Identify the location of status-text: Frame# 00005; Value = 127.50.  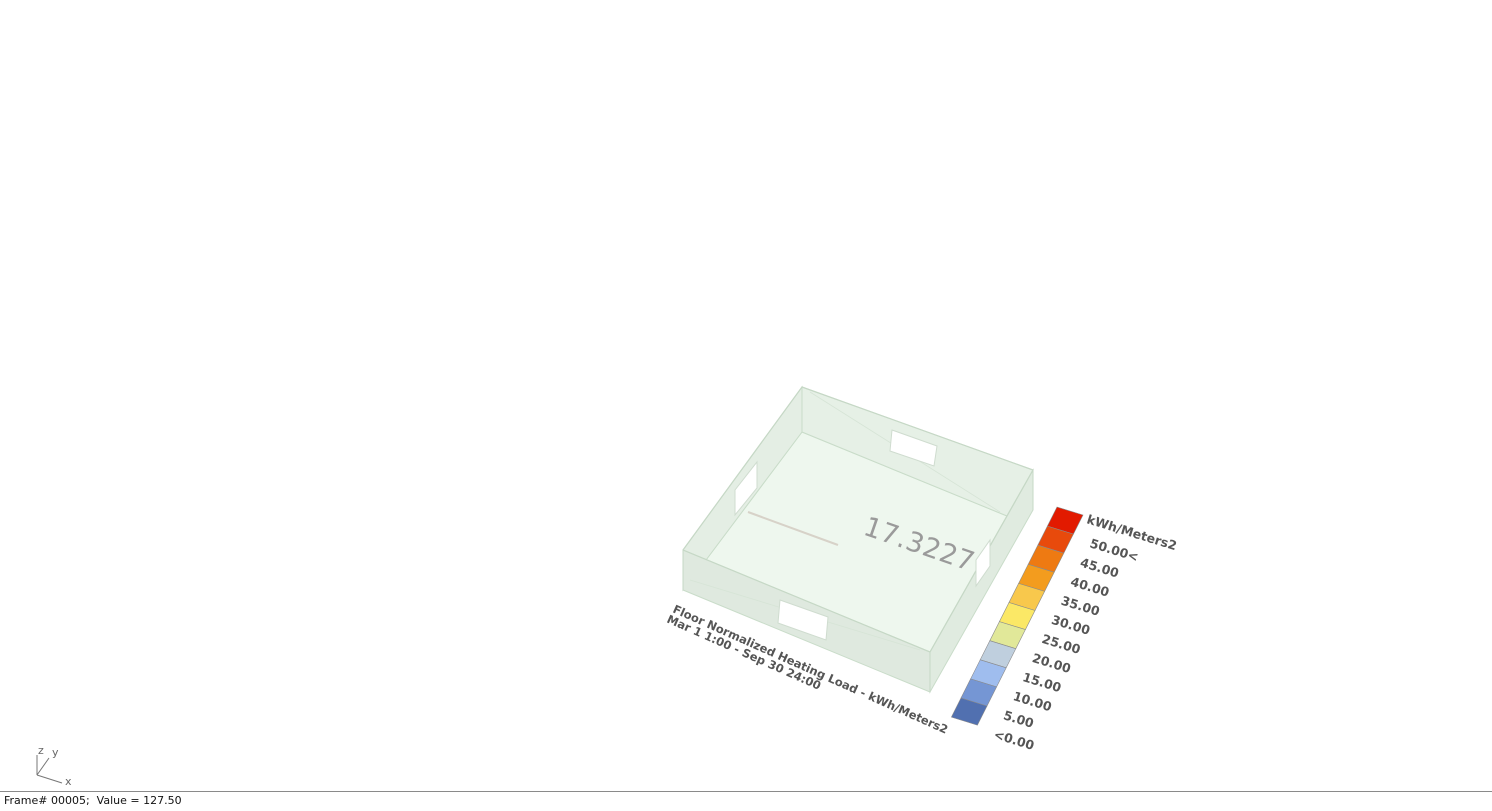
(93, 800).